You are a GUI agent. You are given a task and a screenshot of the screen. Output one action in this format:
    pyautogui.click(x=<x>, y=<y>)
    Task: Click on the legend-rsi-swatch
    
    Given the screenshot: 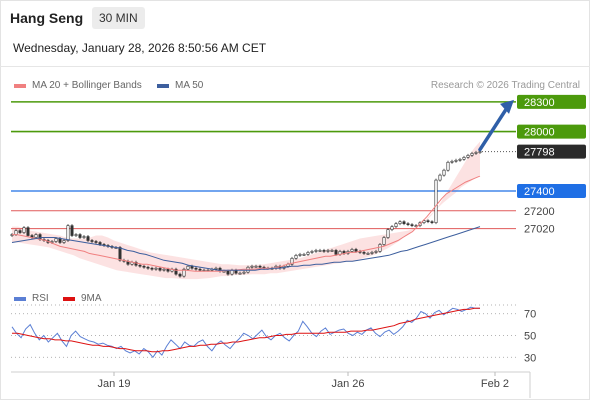 What is the action you would take?
    pyautogui.click(x=20, y=298)
    